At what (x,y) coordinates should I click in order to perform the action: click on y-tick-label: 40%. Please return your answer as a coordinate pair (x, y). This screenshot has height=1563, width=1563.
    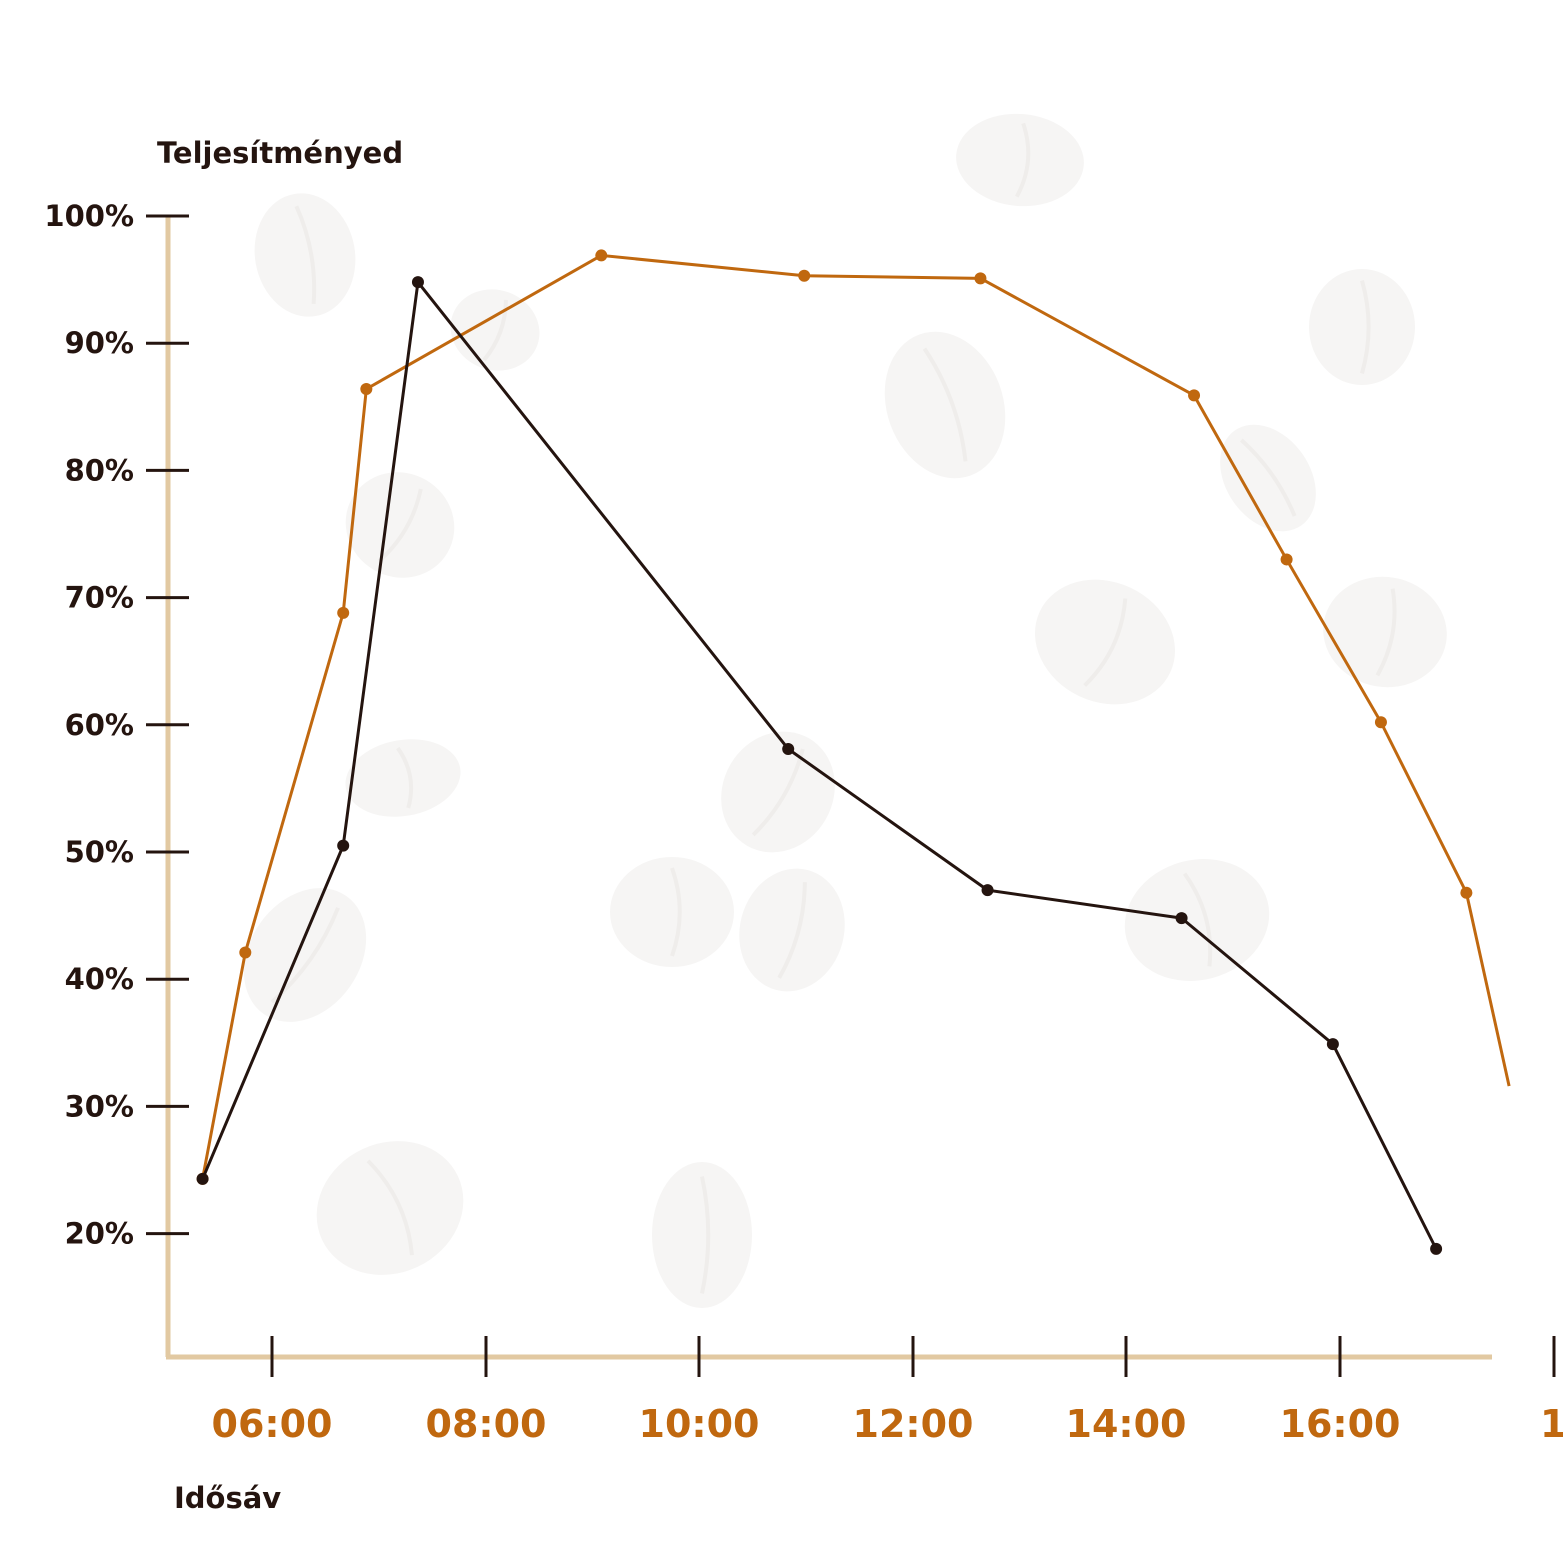
    Looking at the image, I should click on (99, 979).